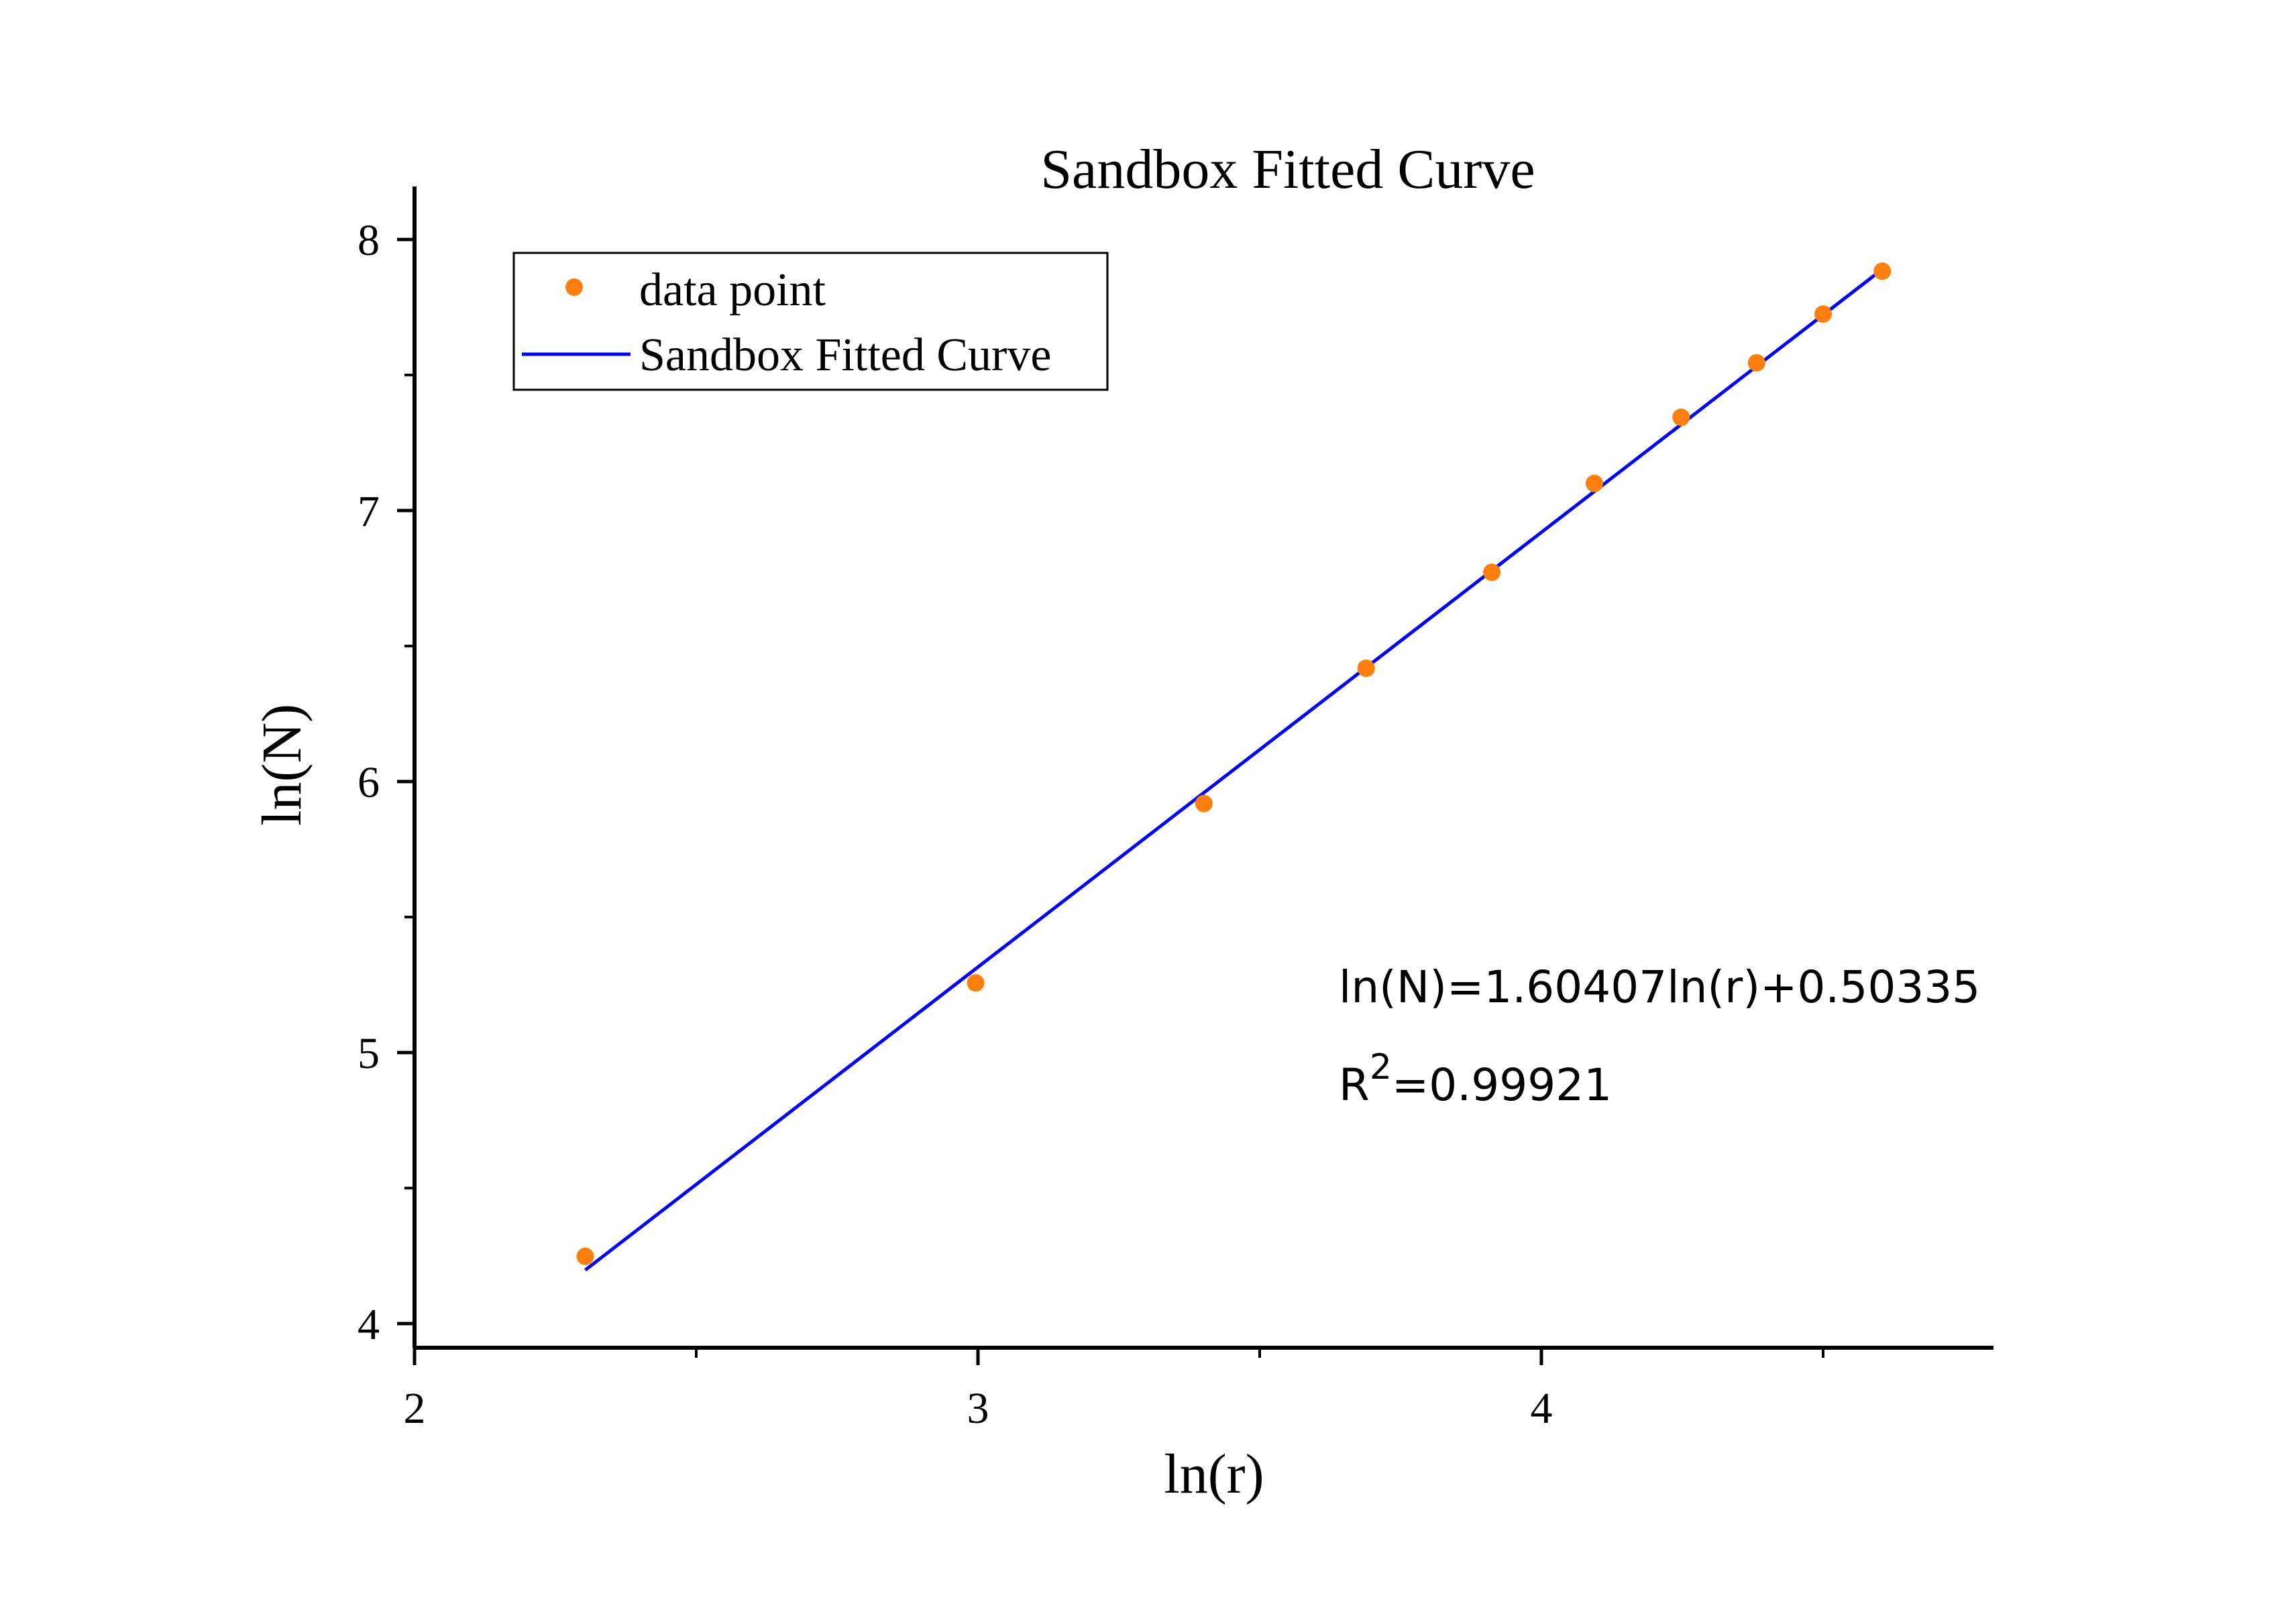  I want to click on y-tick-label: 7, so click(369, 511).